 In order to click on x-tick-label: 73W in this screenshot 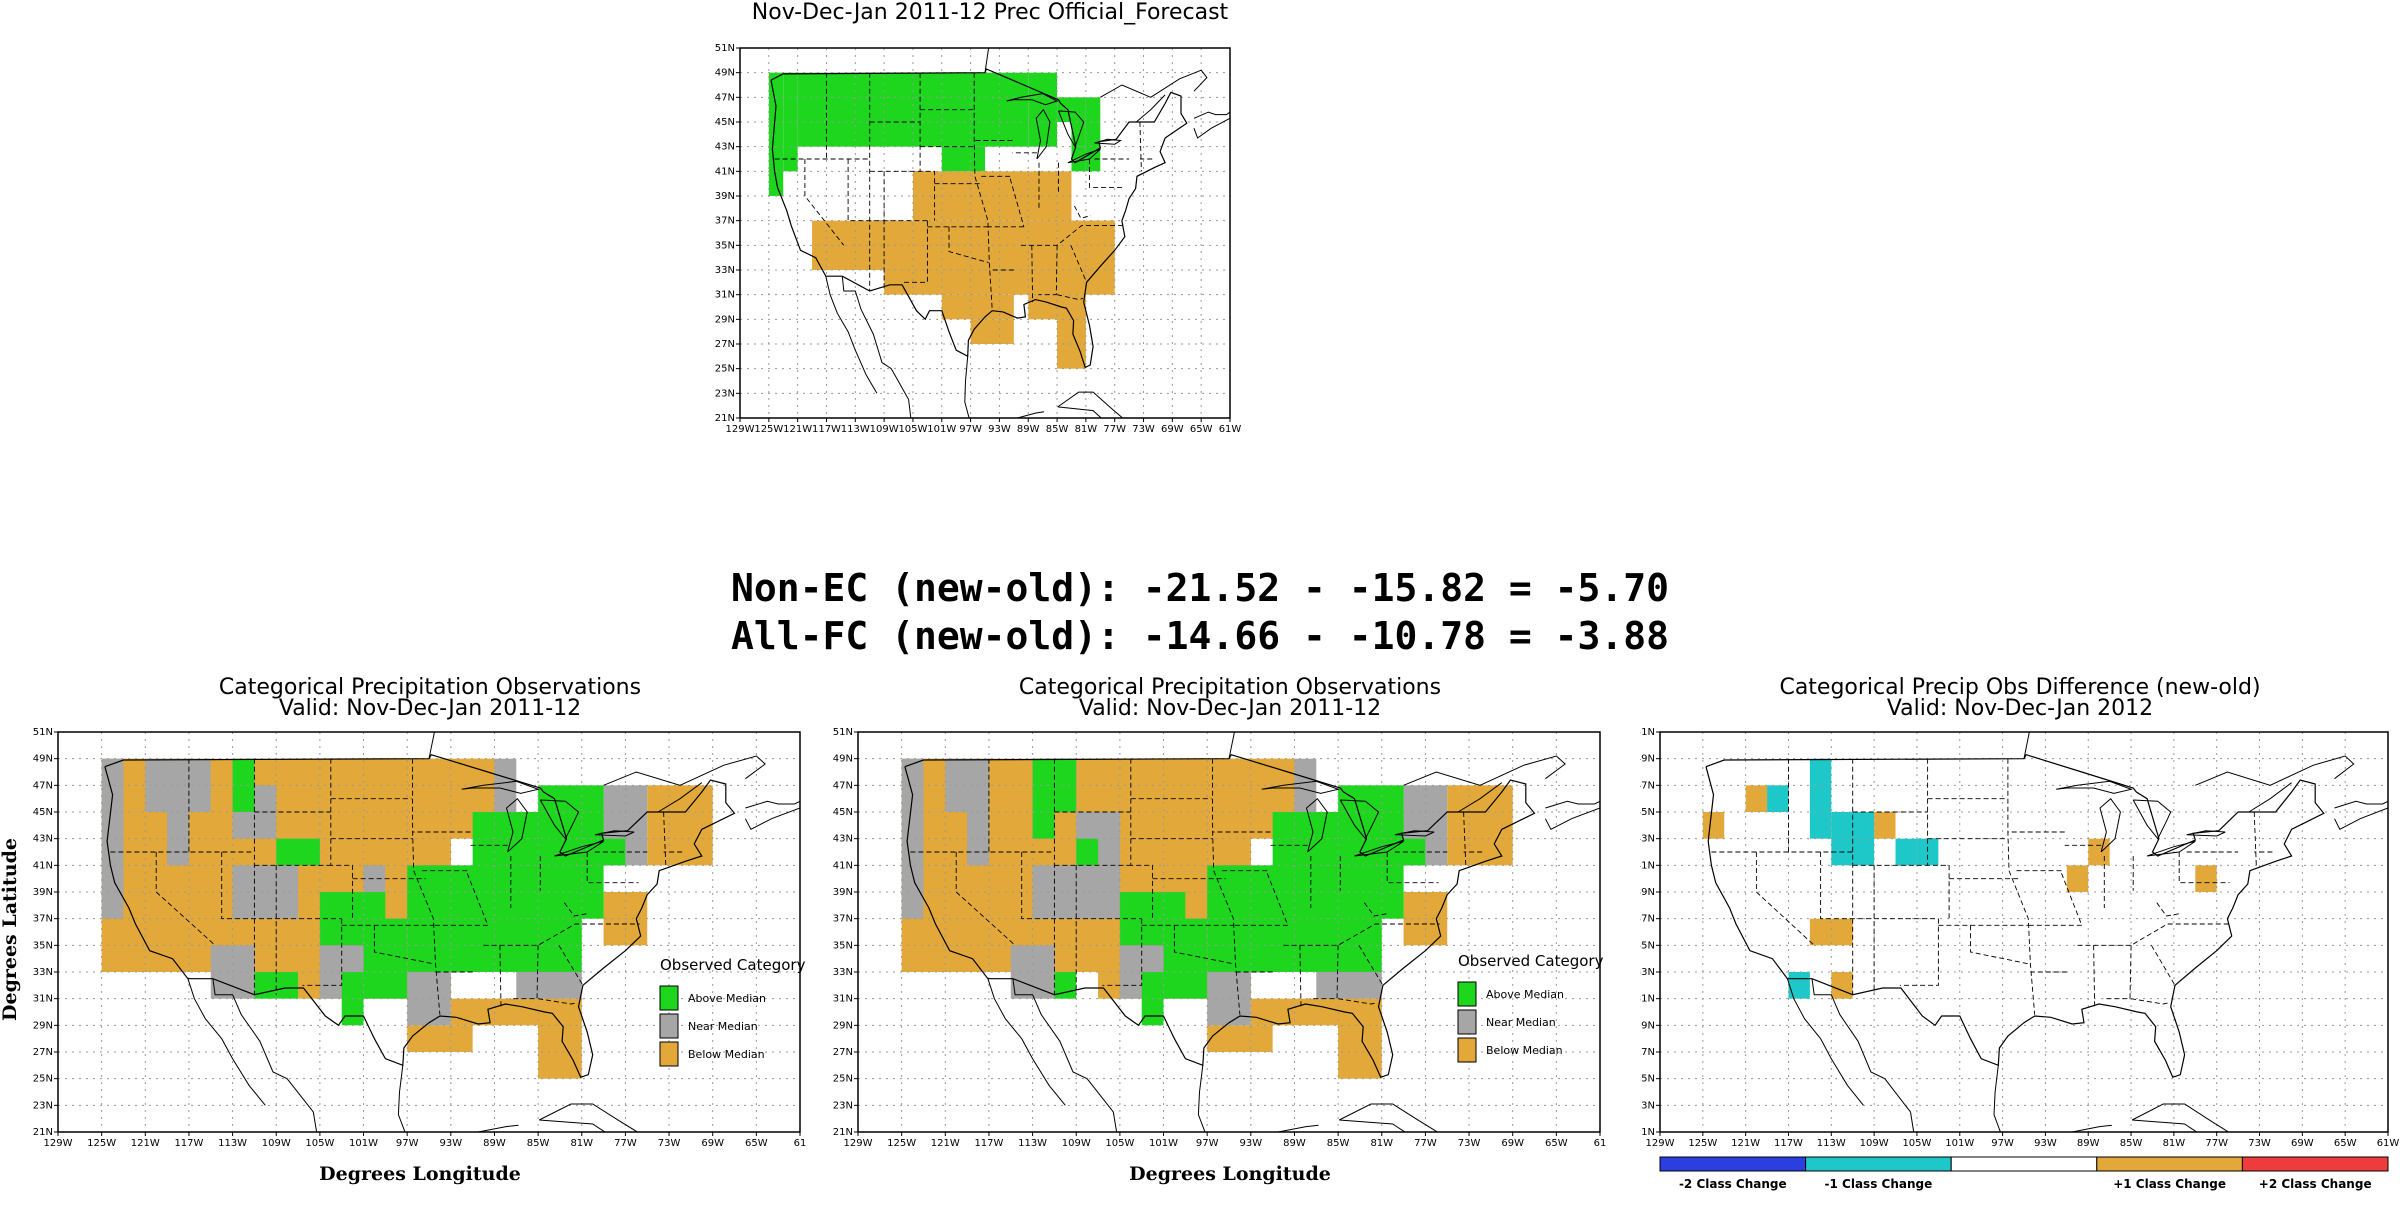, I will do `click(1469, 1143)`.